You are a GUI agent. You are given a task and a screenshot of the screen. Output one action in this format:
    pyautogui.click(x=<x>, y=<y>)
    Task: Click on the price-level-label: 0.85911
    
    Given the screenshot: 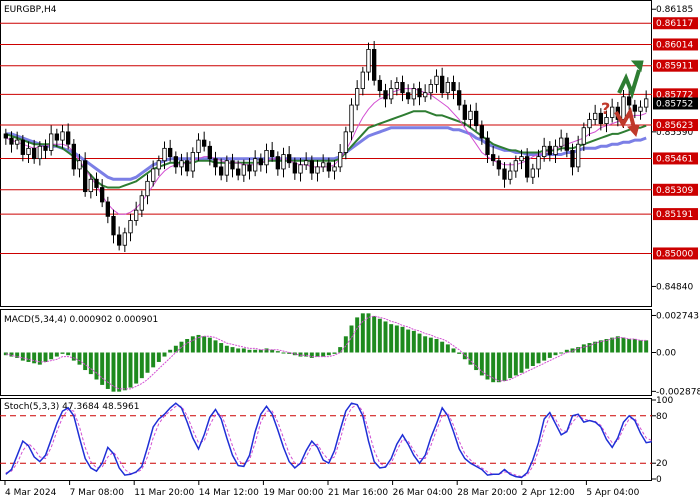 What is the action you would take?
    pyautogui.click(x=674, y=67)
    